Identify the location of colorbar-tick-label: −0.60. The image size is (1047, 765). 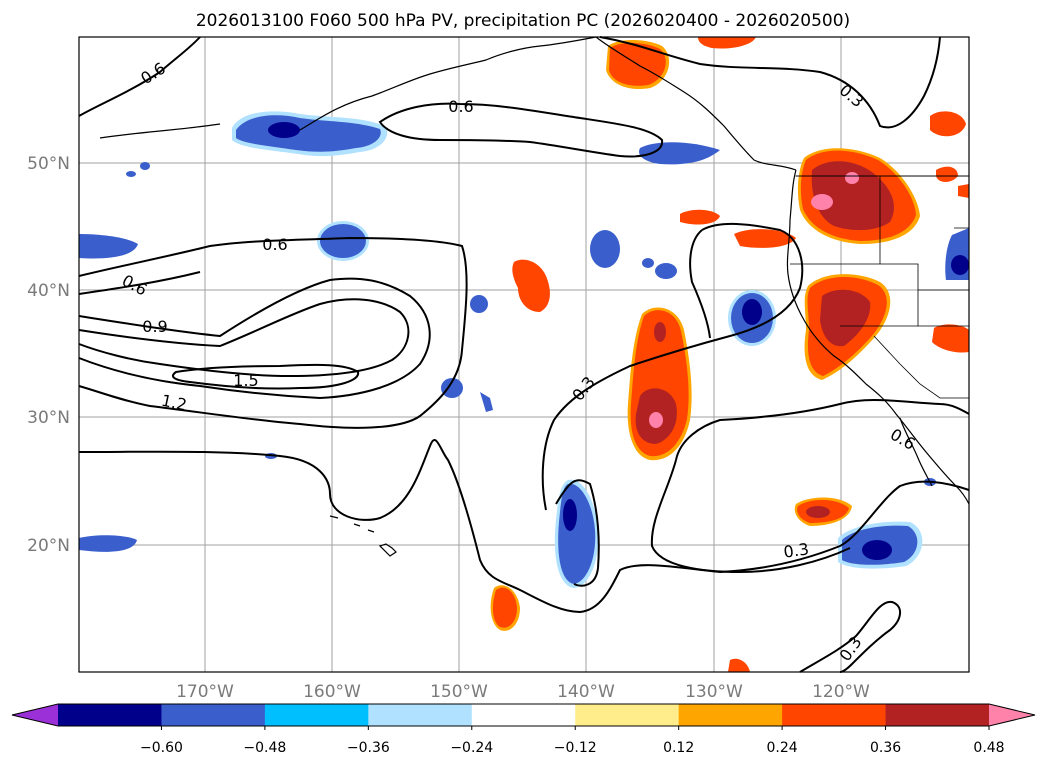
(161, 748).